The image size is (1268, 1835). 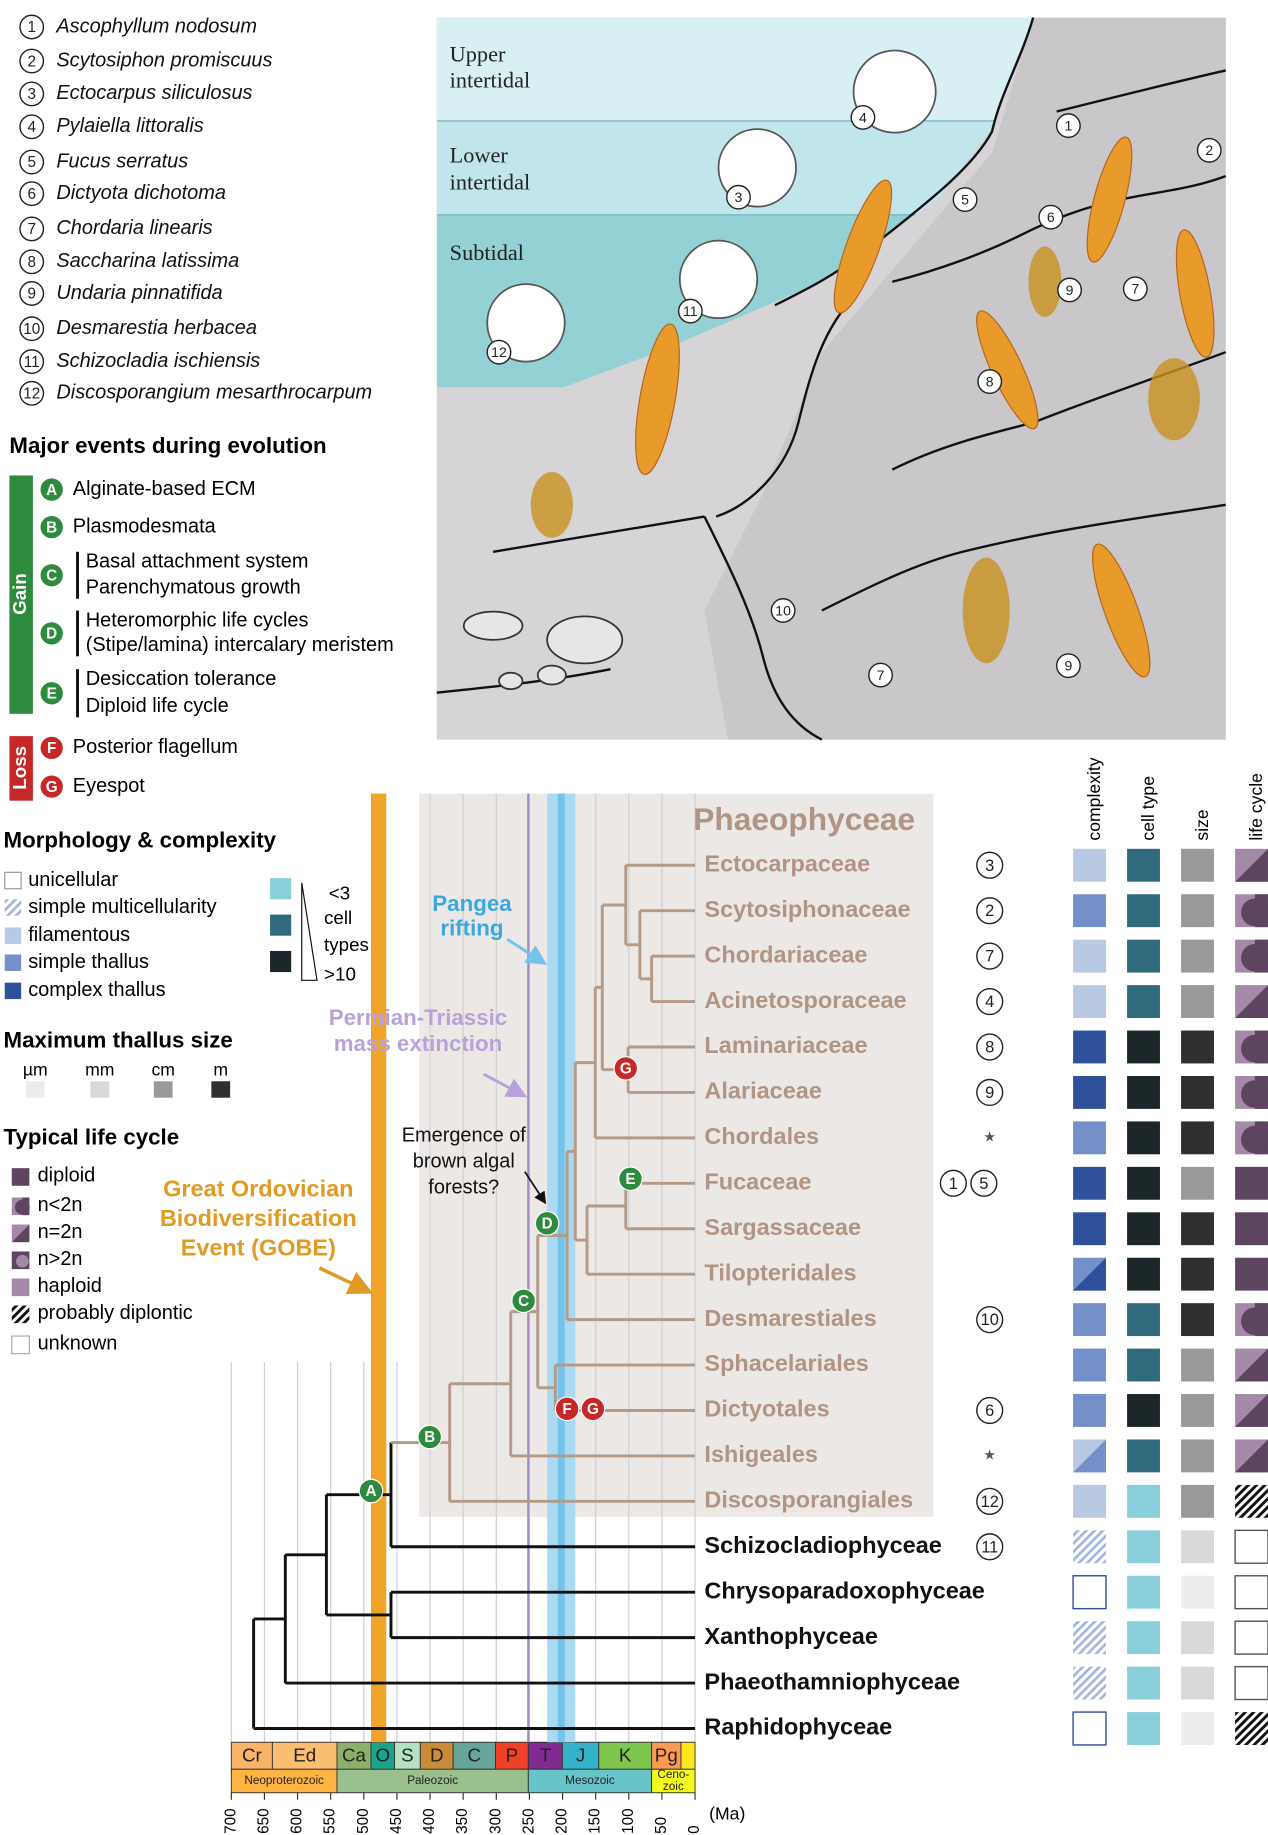 What do you see at coordinates (807, 909) in the screenshot?
I see `taxon-label: Scytosiphonaceae` at bounding box center [807, 909].